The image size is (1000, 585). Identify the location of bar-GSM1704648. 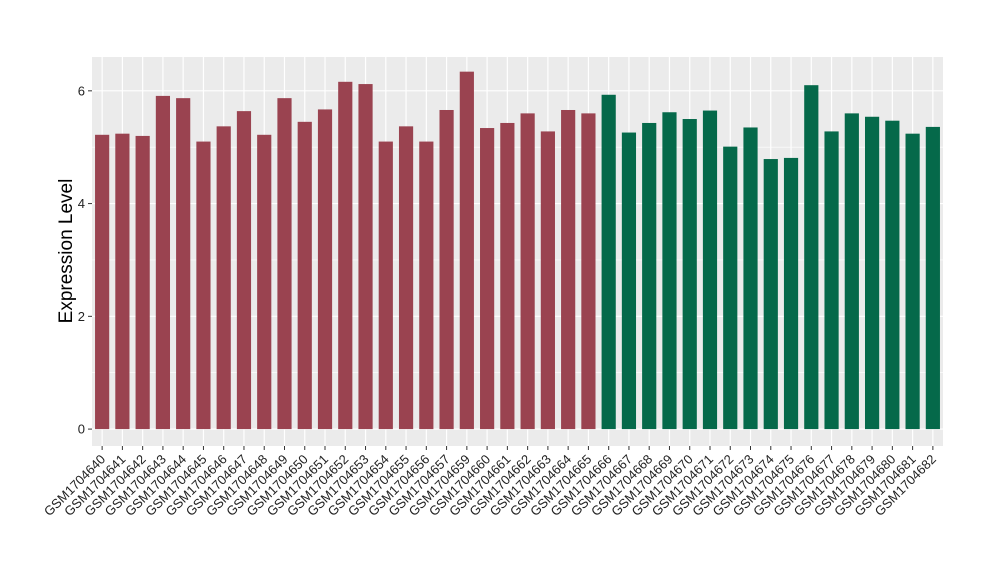
(264, 282).